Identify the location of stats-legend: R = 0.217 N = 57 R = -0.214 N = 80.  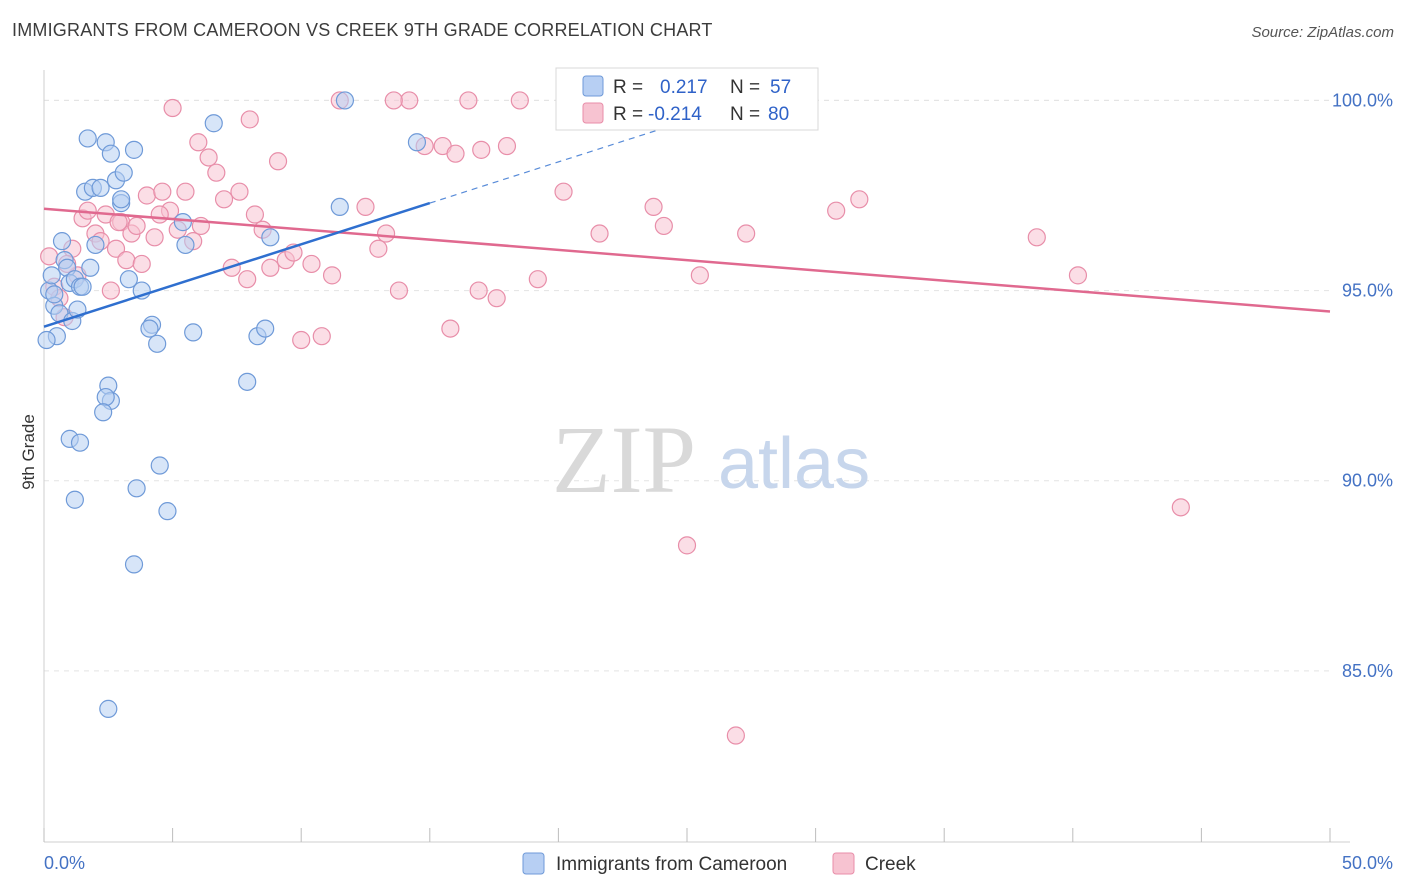
(687, 99).